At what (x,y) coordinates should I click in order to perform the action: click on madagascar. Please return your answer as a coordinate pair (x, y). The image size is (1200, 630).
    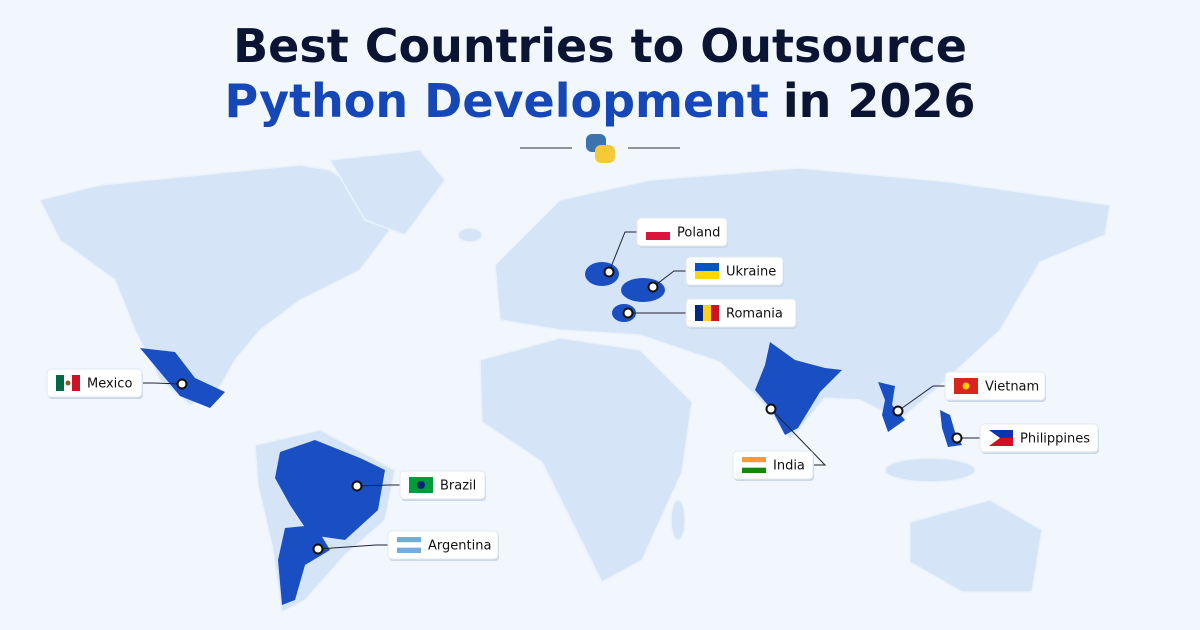
    Looking at the image, I should click on (678, 520).